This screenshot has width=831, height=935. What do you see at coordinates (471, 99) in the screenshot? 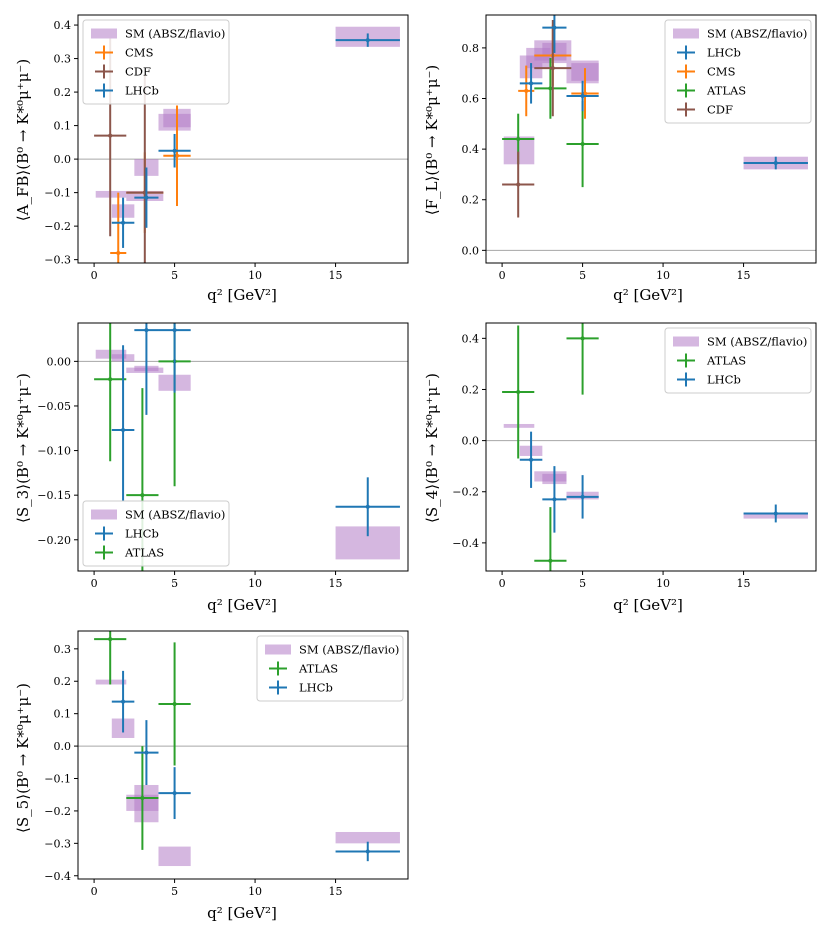
I see `fl-ytick-label-3: 0.6` at bounding box center [471, 99].